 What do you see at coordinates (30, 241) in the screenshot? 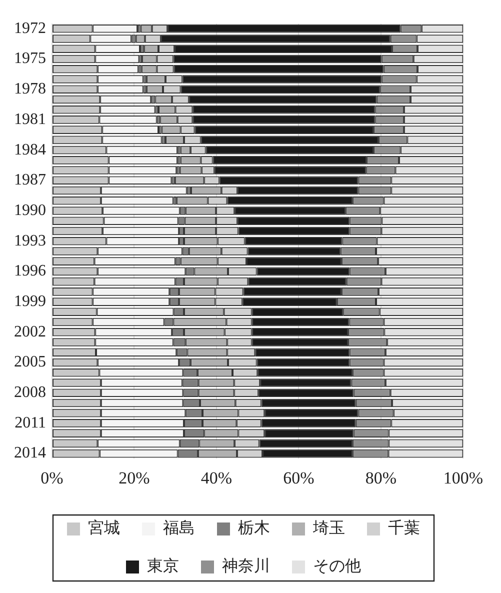
I see `y-tick-label: 1993` at bounding box center [30, 241].